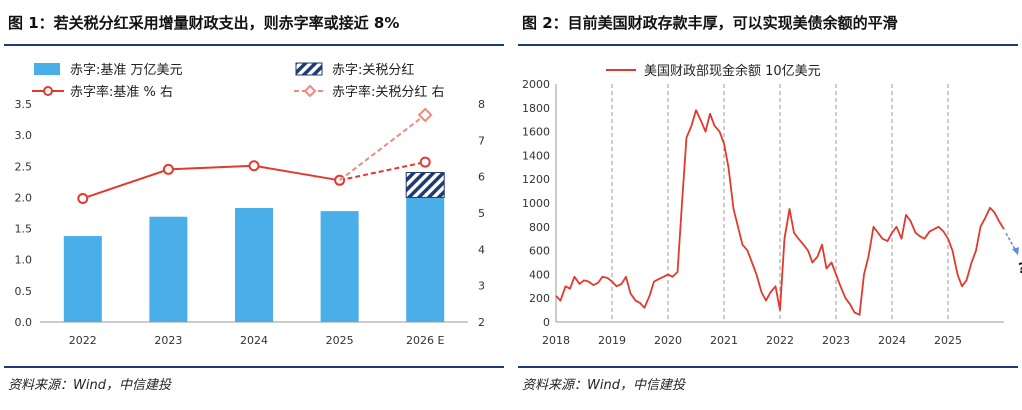 This screenshot has width=1022, height=410. I want to click on legend-label: 赤字率:基准 % 右, so click(121, 92).